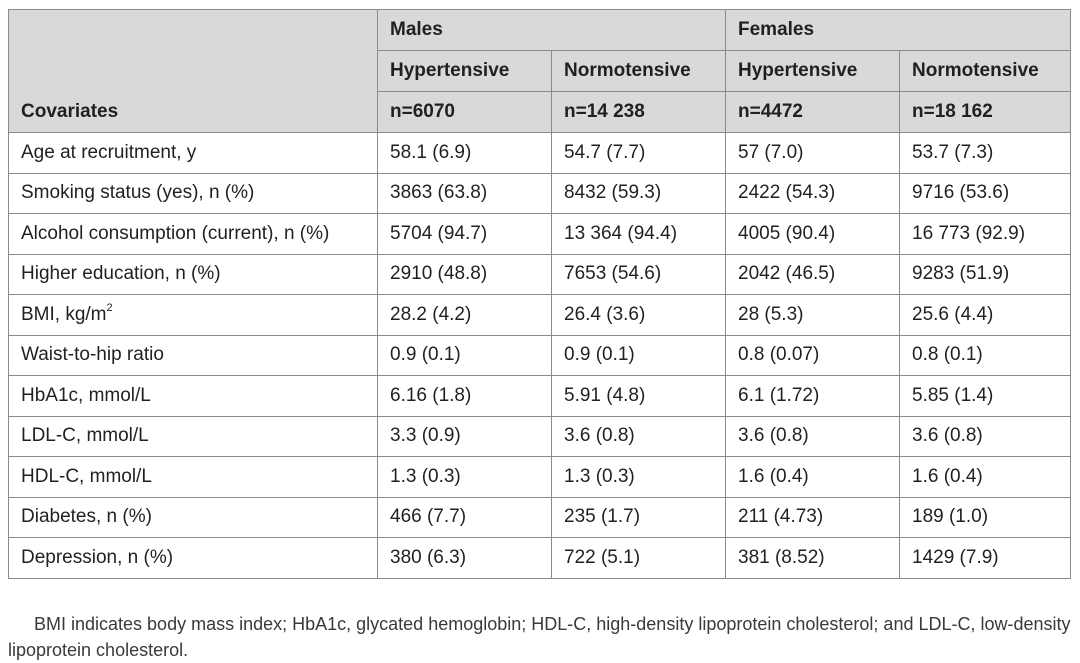 This screenshot has height=663, width=1080. What do you see at coordinates (985, 396) in the screenshot?
I see `table-cell: 5.85 (1.4)` at bounding box center [985, 396].